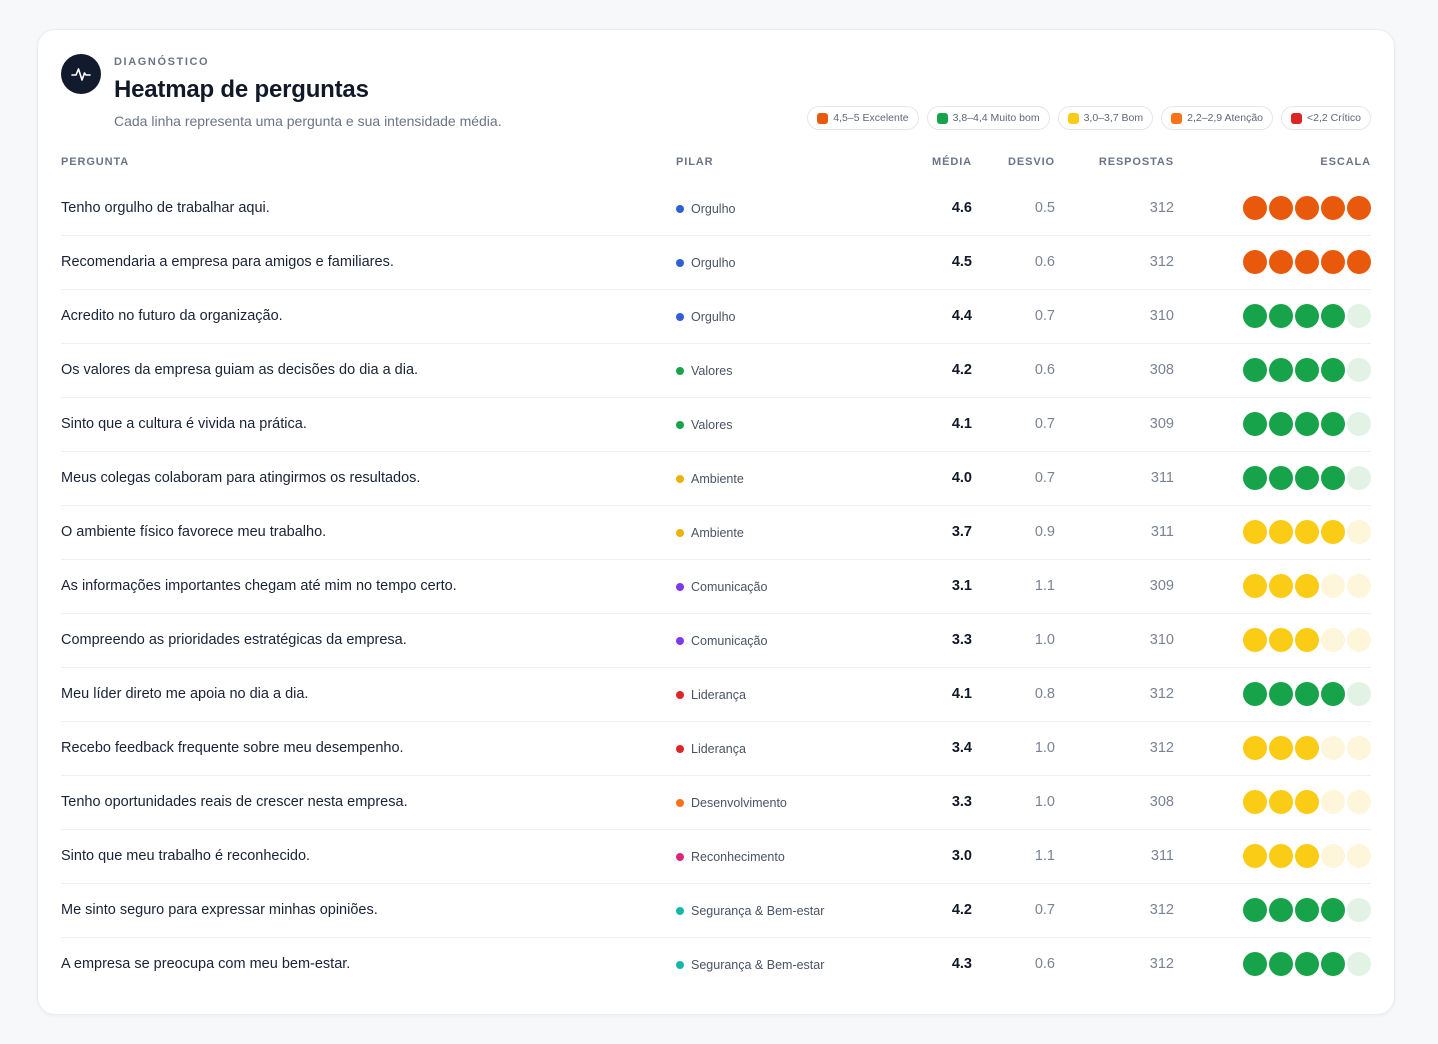 The height and width of the screenshot is (1044, 1438). Describe the element at coordinates (1113, 118) in the screenshot. I see `legend-label: 3,0–3,7 Bom` at that location.